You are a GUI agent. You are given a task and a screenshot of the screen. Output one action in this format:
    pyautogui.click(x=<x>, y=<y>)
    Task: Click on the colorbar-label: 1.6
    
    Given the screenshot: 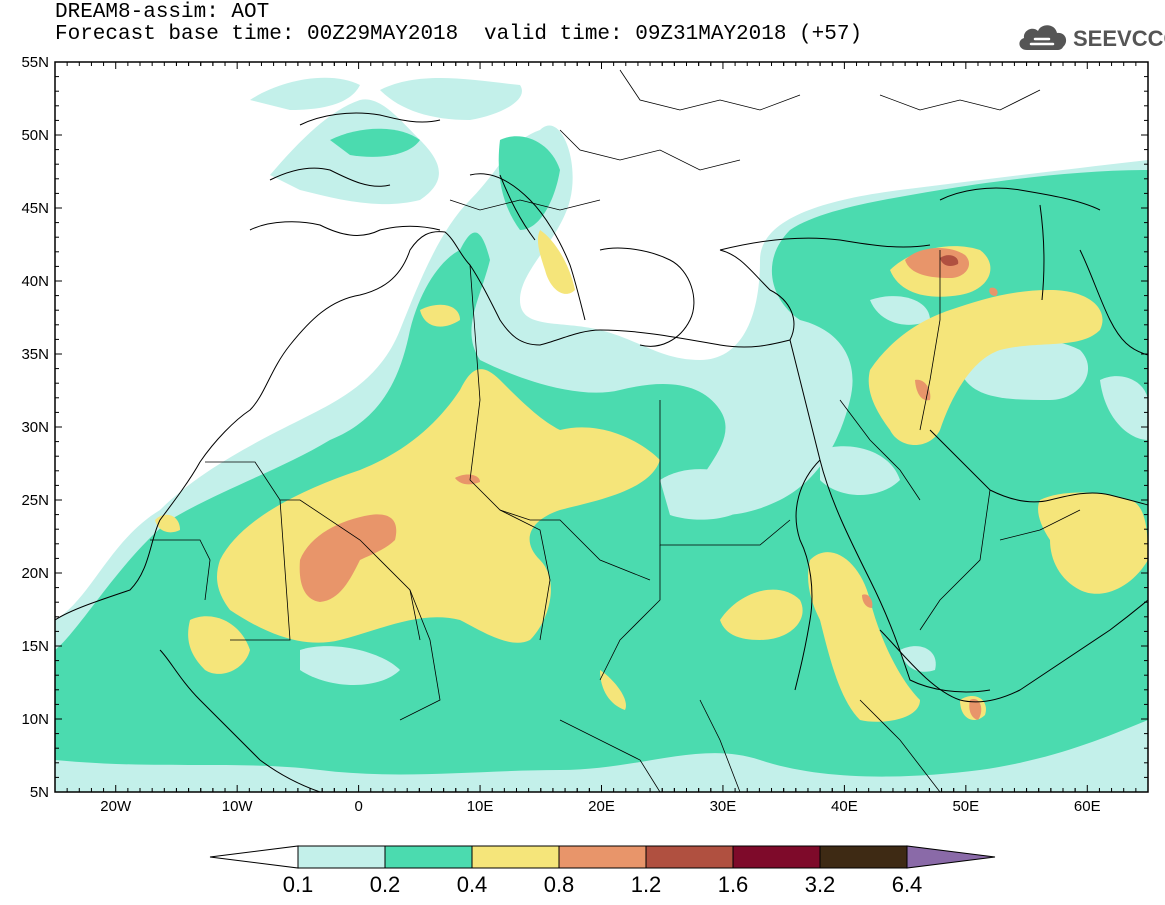 What is the action you would take?
    pyautogui.click(x=733, y=884)
    